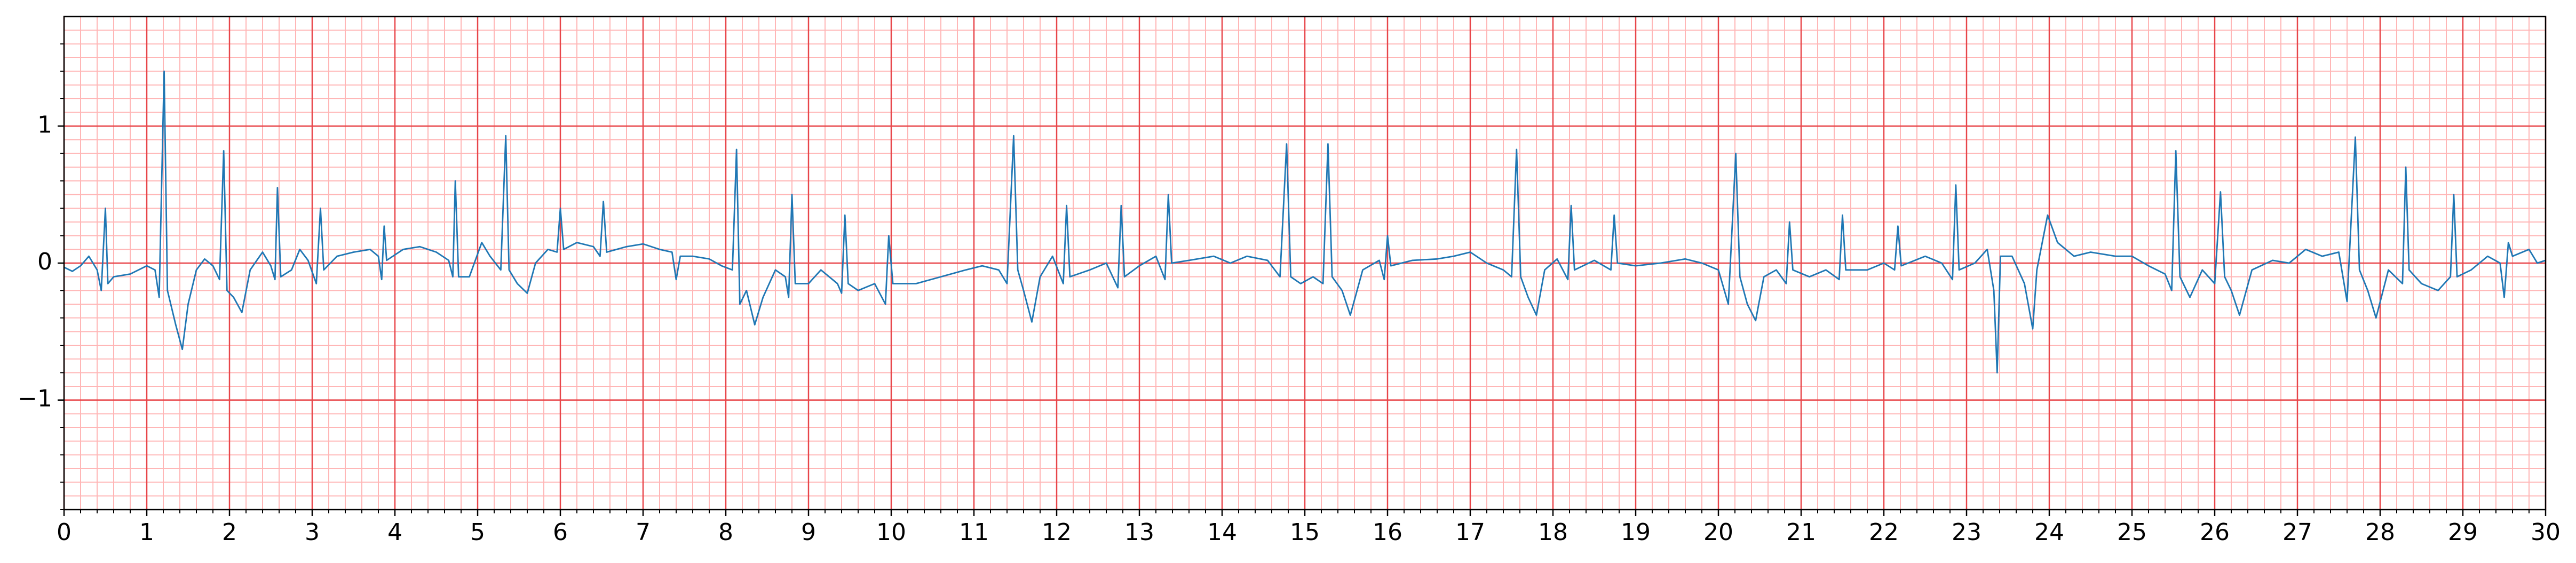 This screenshot has width=2576, height=563. Describe the element at coordinates (2380, 532) in the screenshot. I see `x-tick-label: 28` at that location.